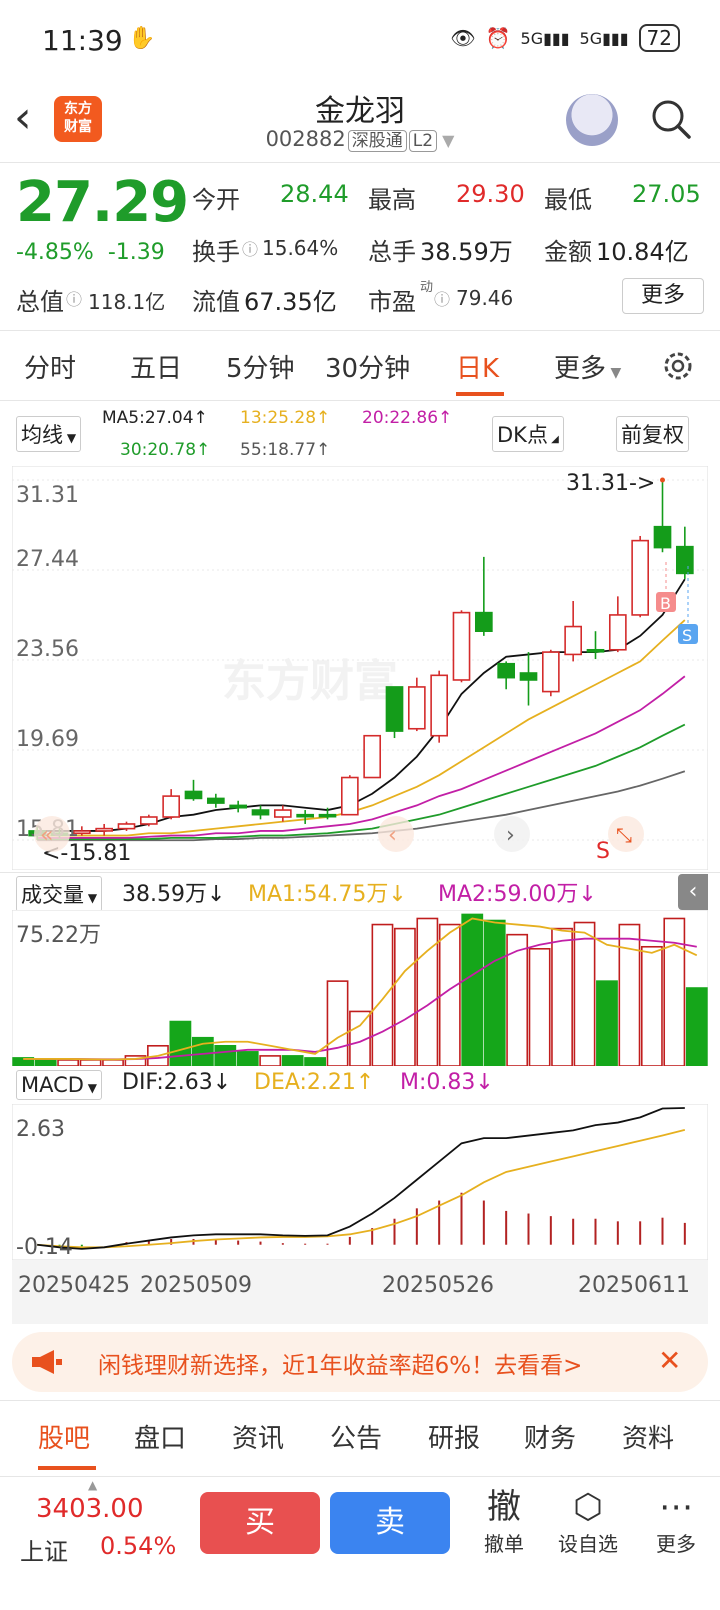 This screenshot has height=1610, width=720. Describe the element at coordinates (588, 1521) in the screenshot. I see `add-watchlist-button: ⬡ 设自选` at that location.